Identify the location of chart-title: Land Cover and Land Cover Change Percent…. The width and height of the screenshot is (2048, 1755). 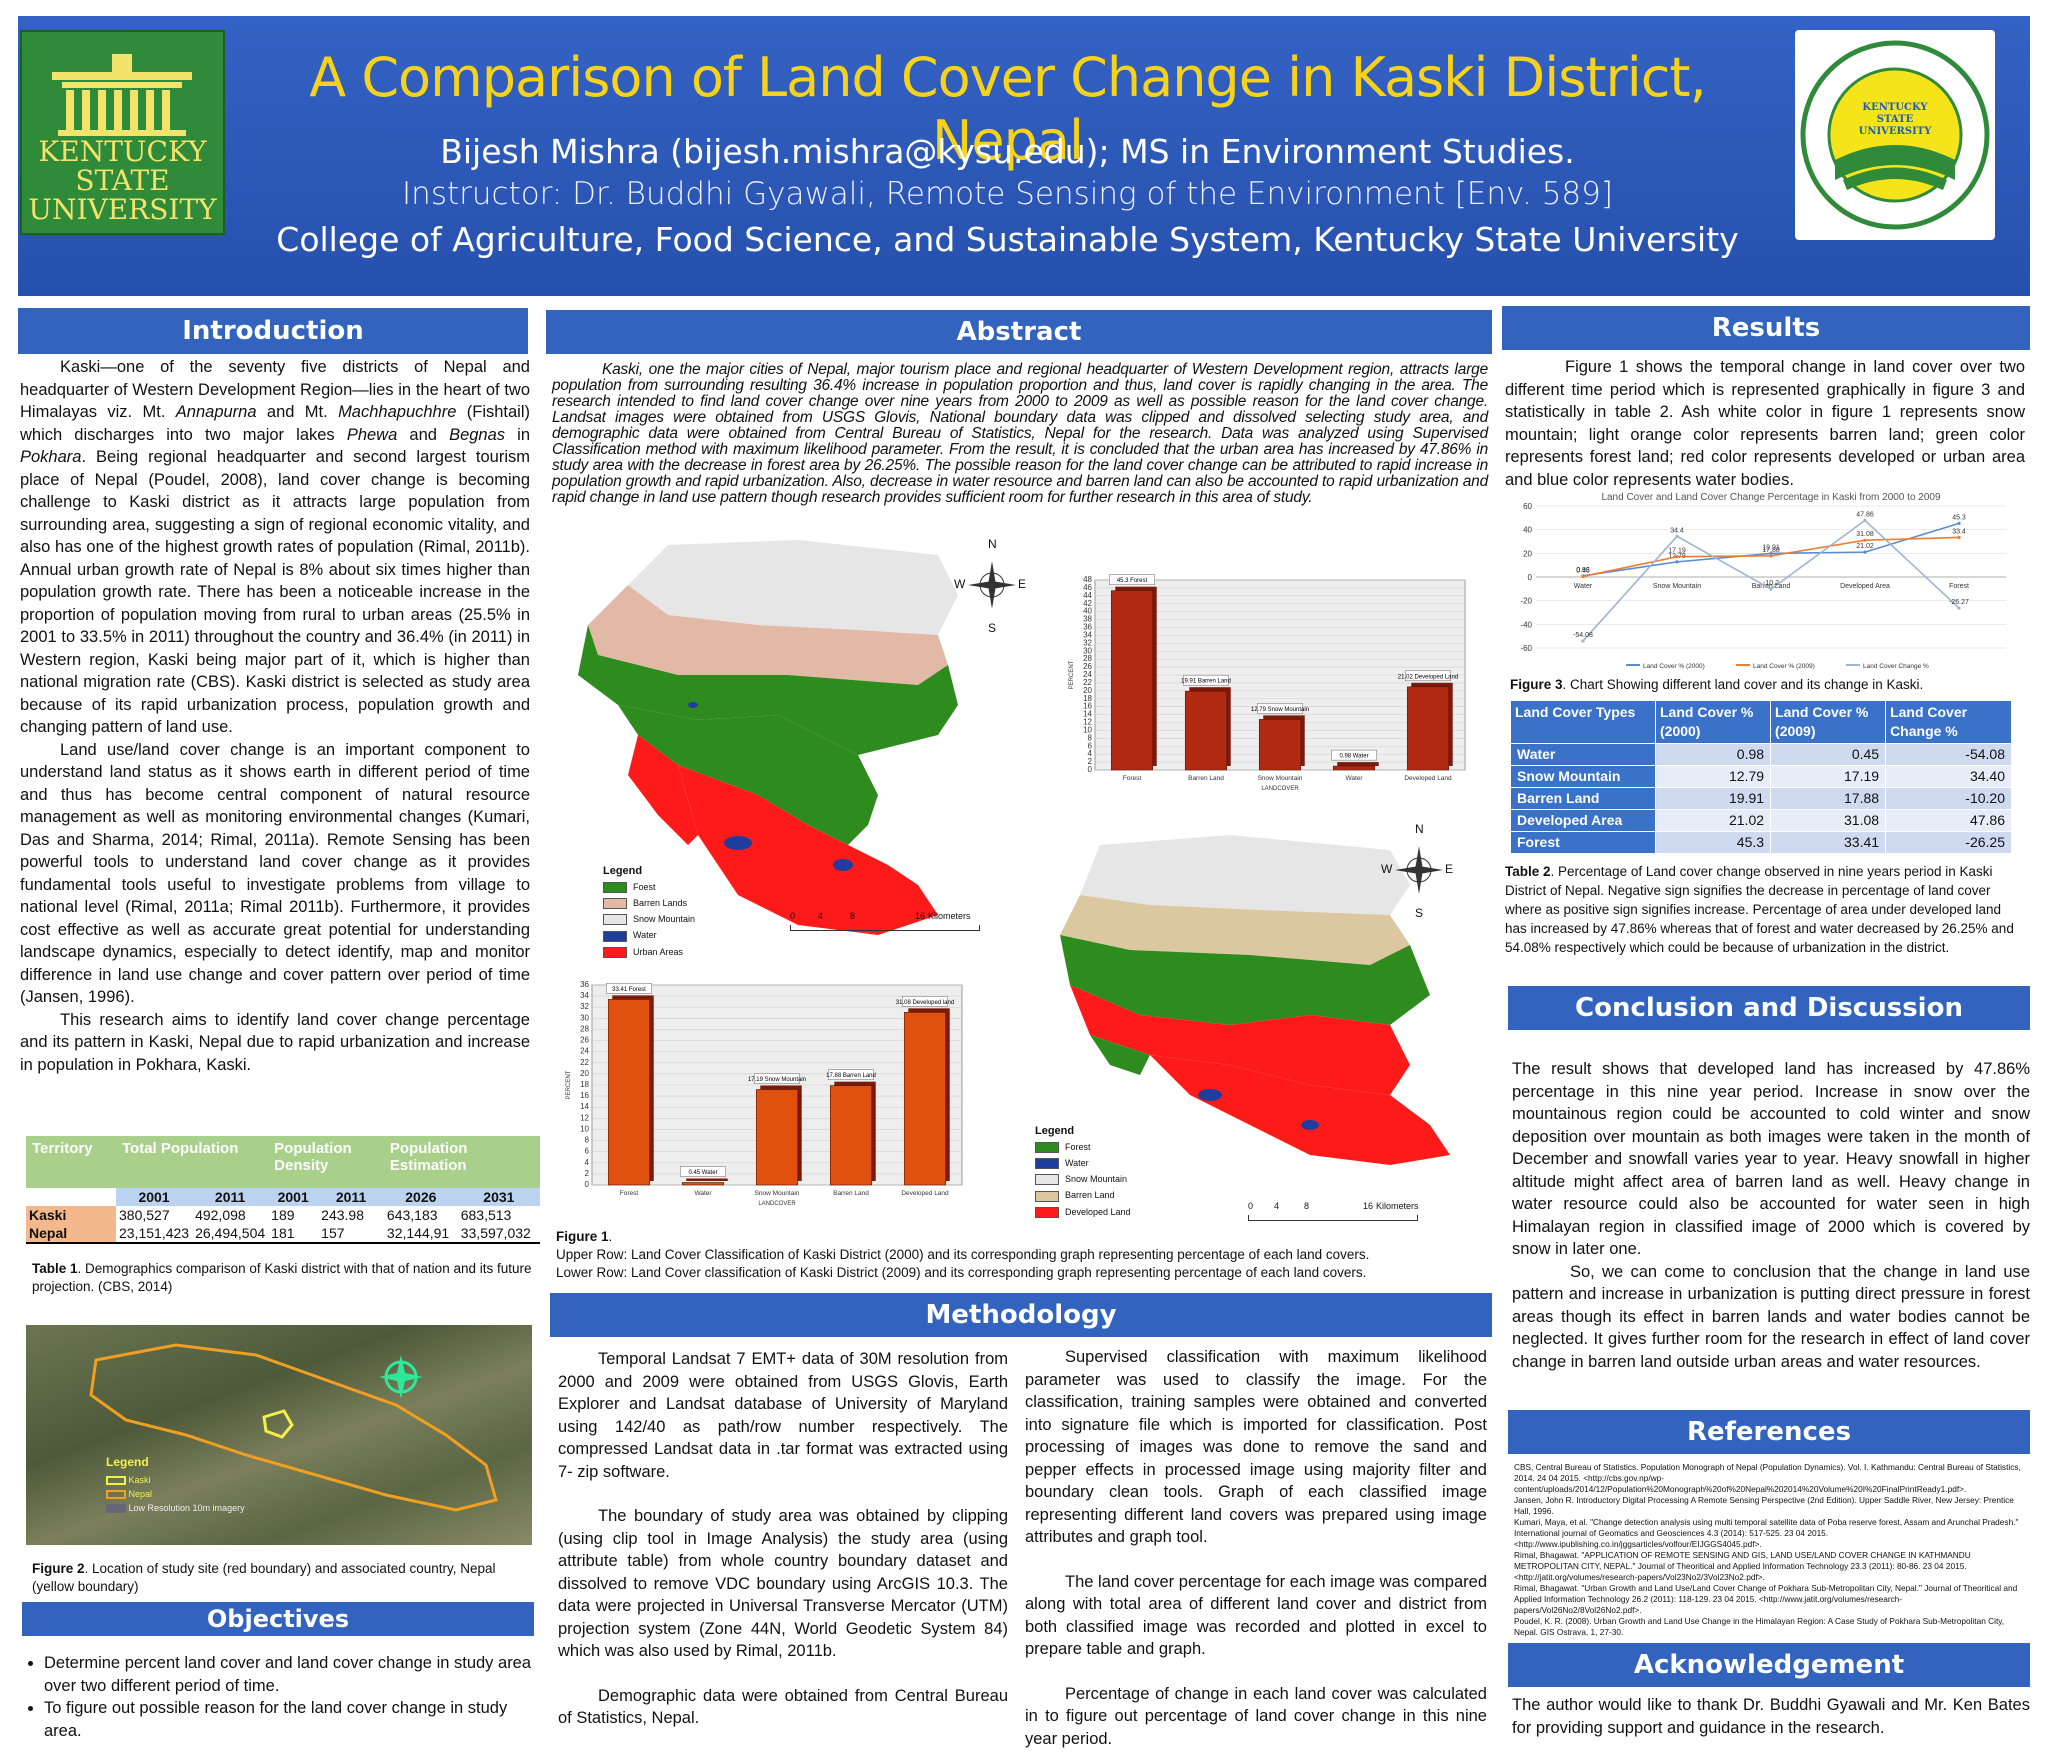
(1771, 497).